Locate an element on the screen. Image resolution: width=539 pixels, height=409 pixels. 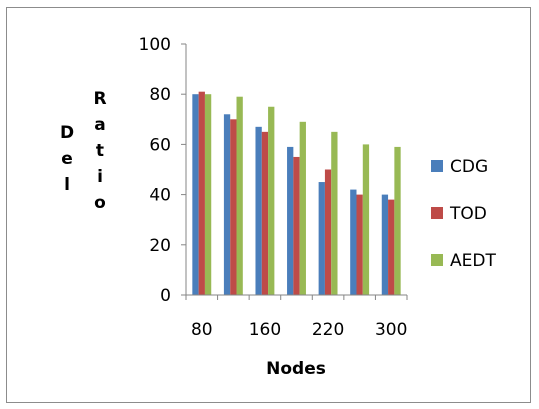
y-axis-title-char: a is located at coordinates (99, 125).